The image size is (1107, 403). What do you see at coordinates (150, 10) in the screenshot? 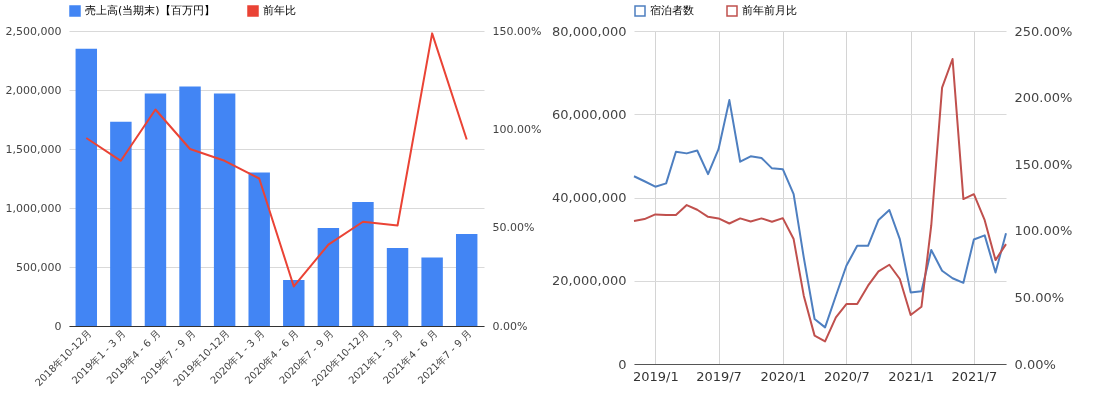
I see `legend-label: 売上高(当期末)【百万円】` at bounding box center [150, 10].